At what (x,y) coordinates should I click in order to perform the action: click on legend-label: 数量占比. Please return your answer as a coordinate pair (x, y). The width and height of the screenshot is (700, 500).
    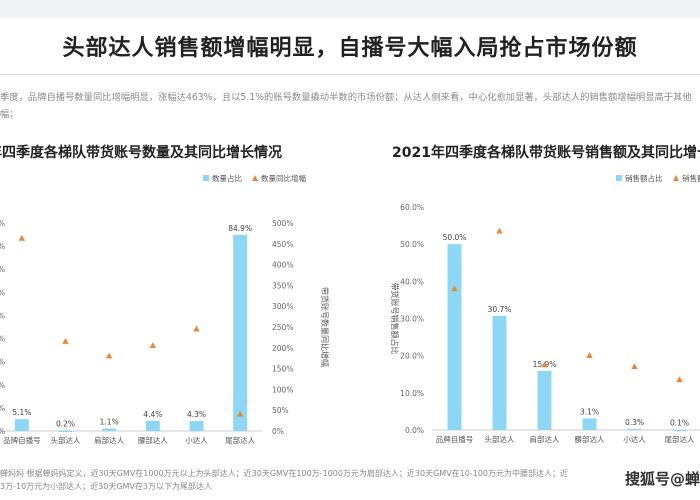
    Looking at the image, I should click on (227, 178).